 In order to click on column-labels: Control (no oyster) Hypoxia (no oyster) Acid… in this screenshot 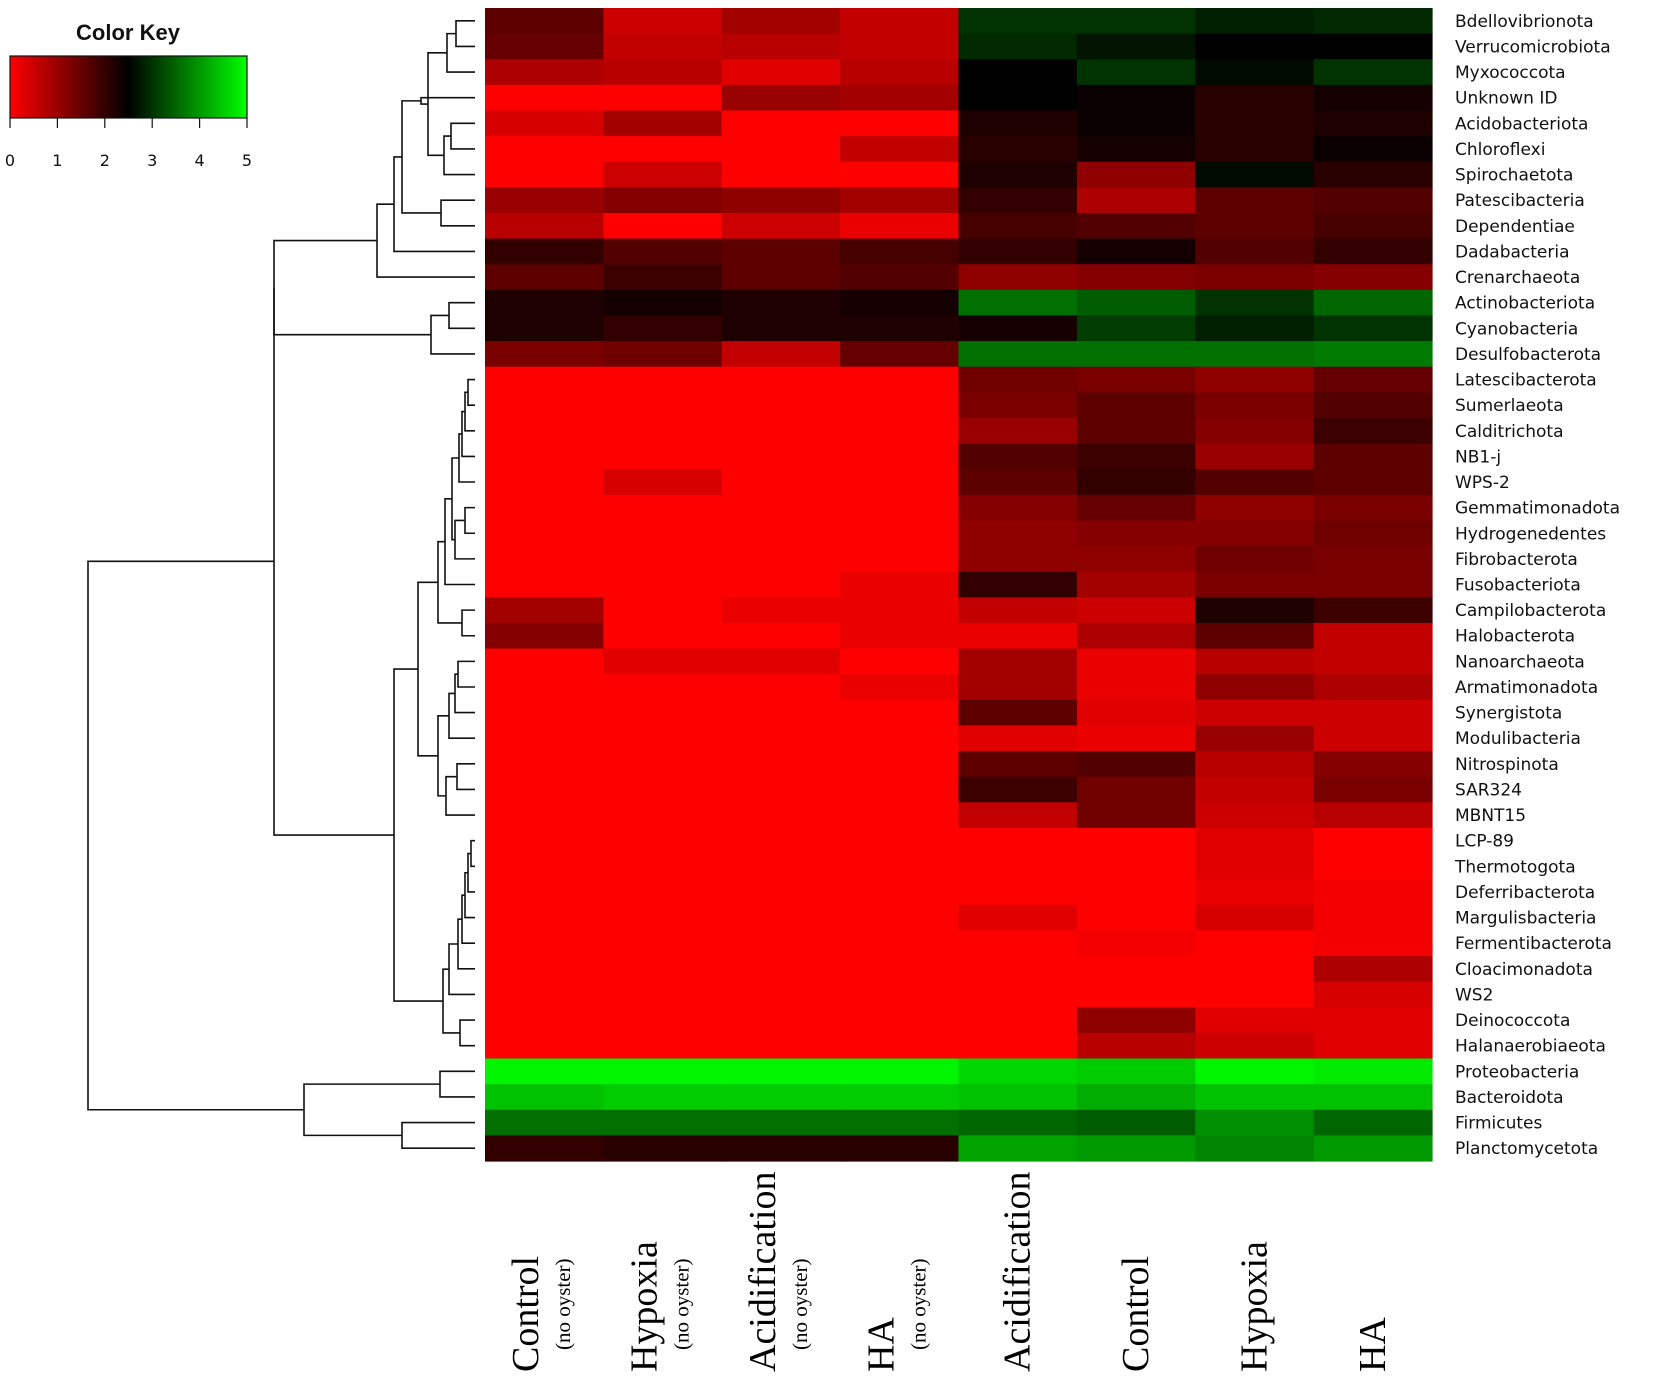, I will do `click(949, 1272)`.